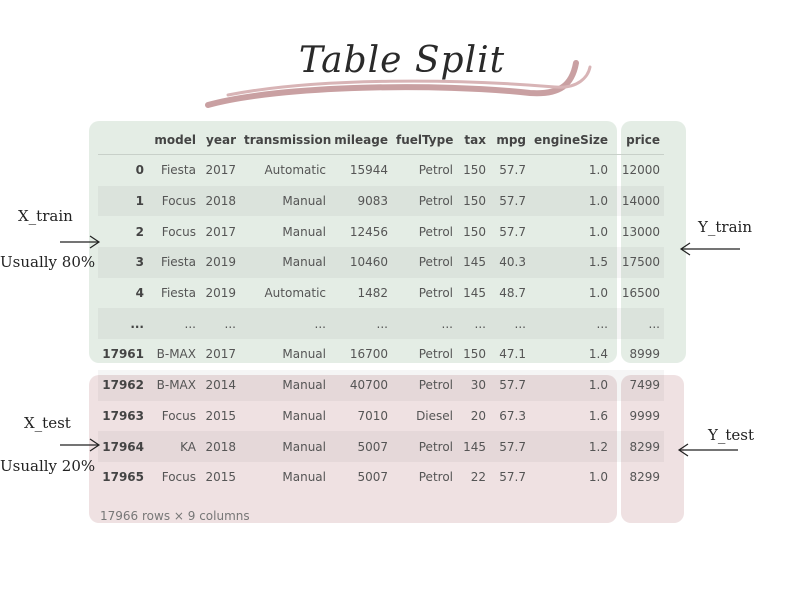  Describe the element at coordinates (368, 170) in the screenshot. I see `table-cell: 15944` at that location.